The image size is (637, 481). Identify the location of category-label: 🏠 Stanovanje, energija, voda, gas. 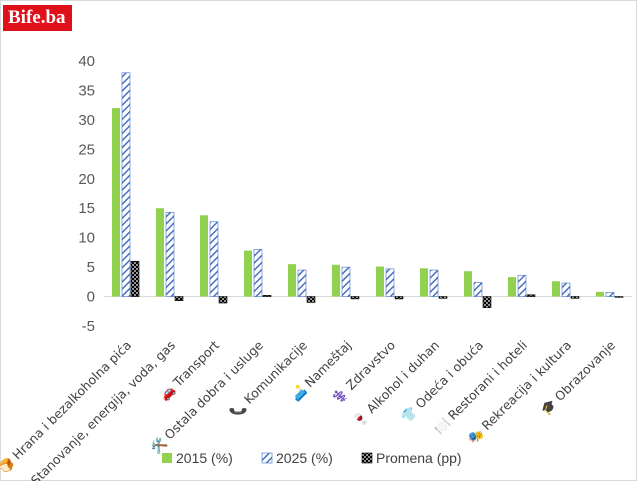
(96, 409).